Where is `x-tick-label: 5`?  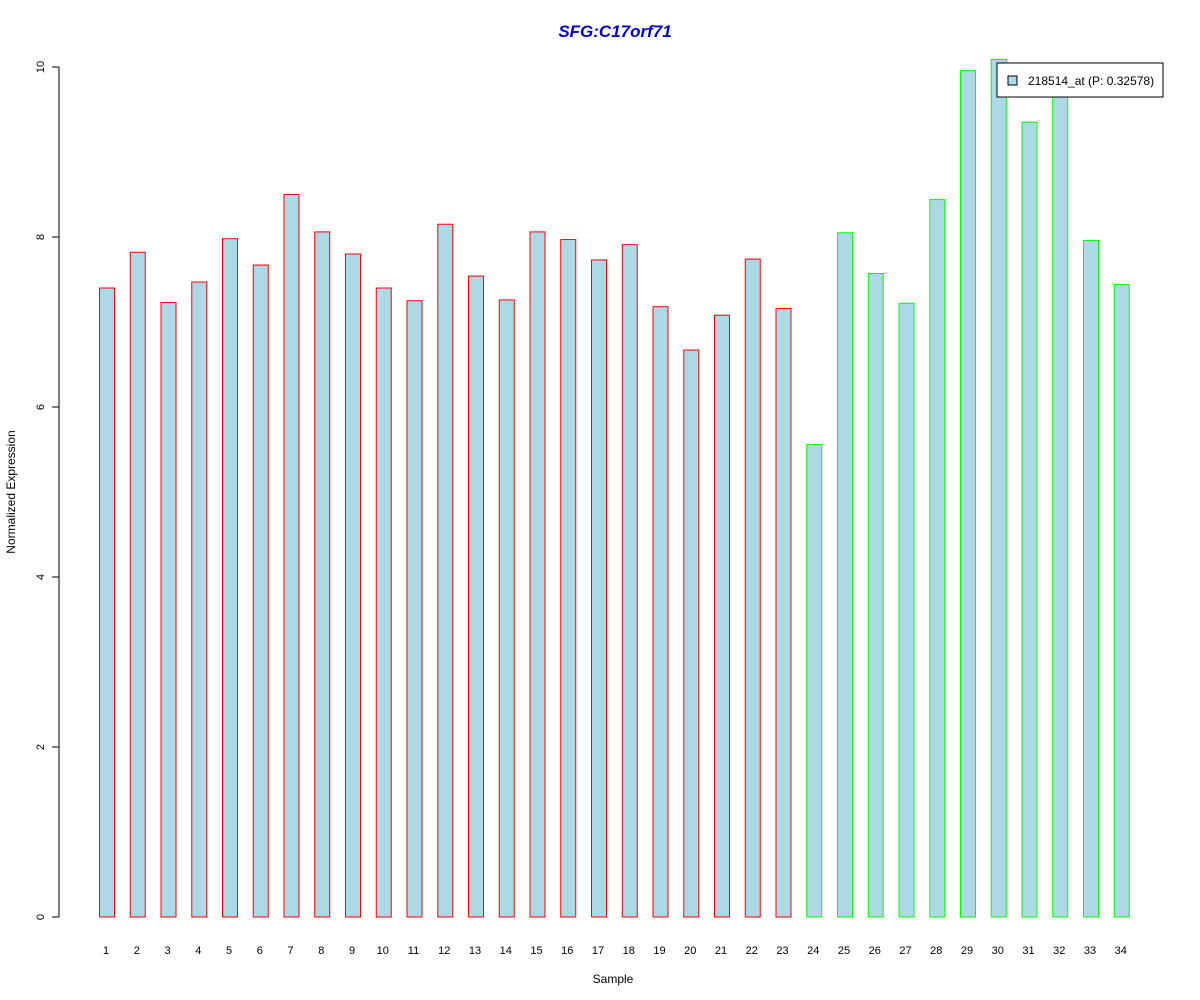
x-tick-label: 5 is located at coordinates (229, 951).